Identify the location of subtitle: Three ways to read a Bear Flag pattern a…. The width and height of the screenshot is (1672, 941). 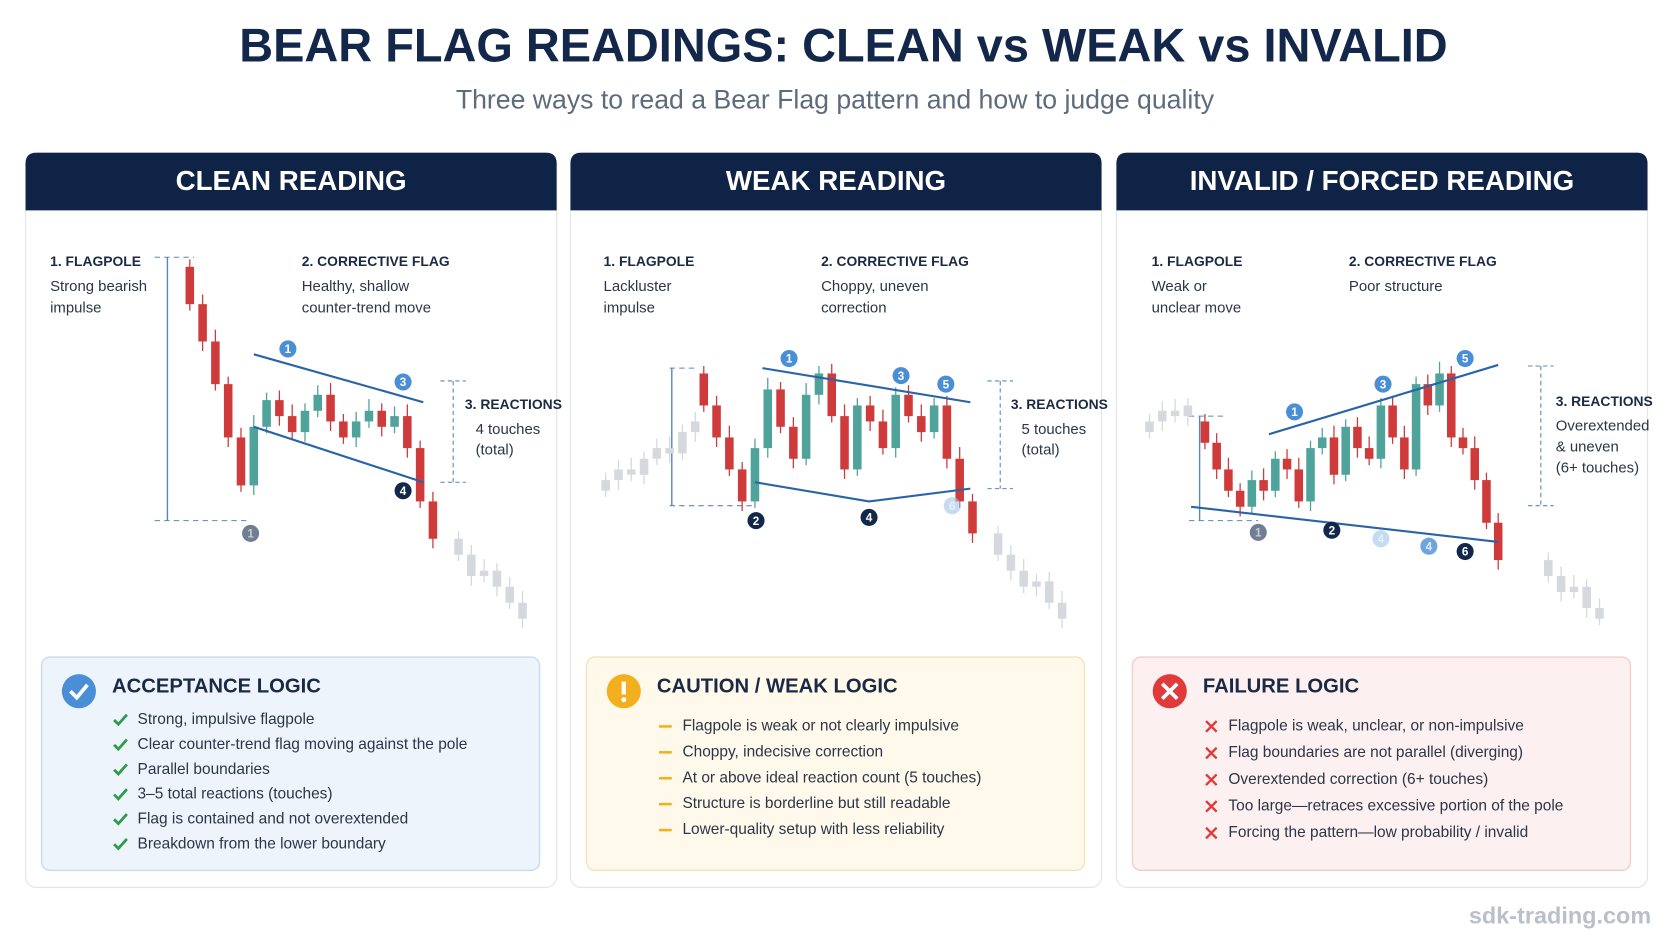
(835, 100).